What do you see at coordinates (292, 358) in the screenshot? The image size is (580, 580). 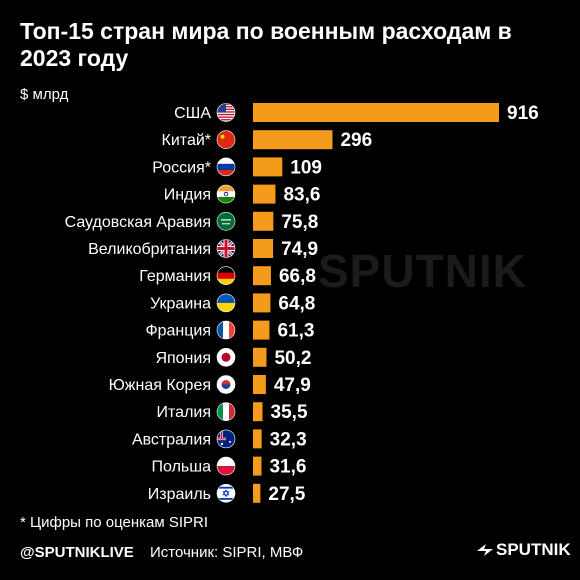 I see `value-label: 50,2` at bounding box center [292, 358].